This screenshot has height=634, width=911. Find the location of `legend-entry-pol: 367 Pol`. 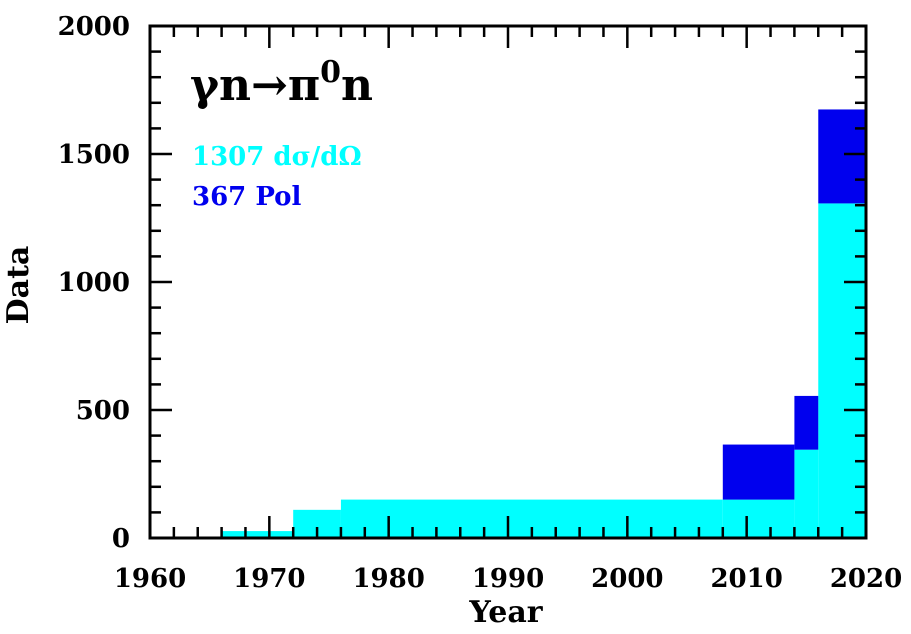

legend-entry-pol: 367 Pol is located at coordinates (247, 197).